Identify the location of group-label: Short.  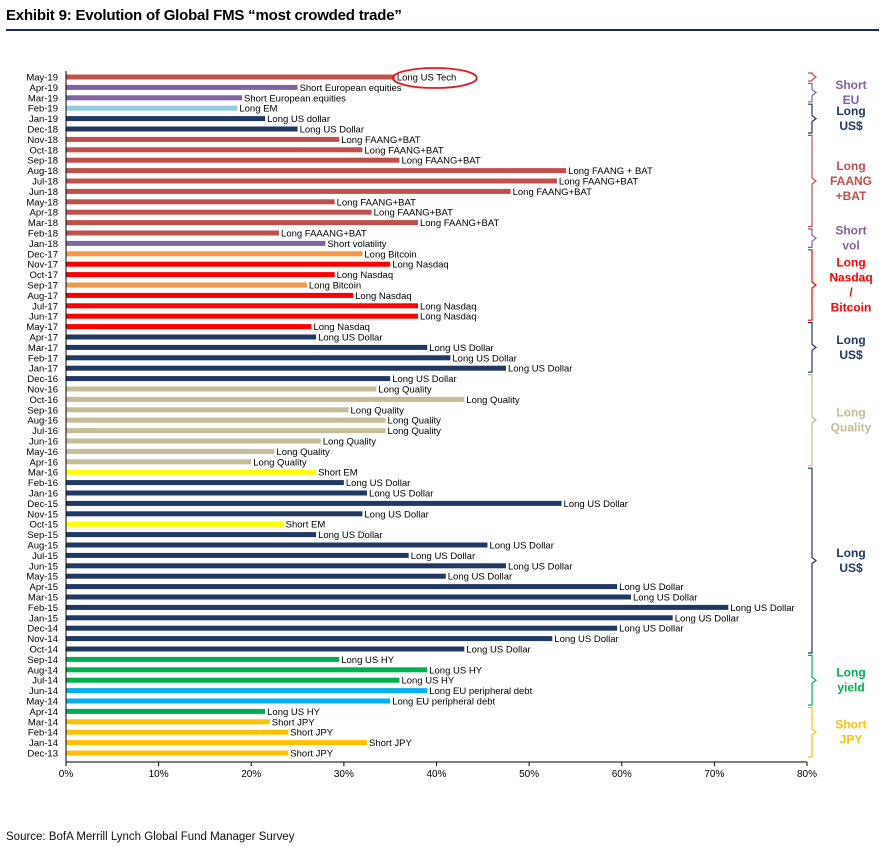
(850, 231).